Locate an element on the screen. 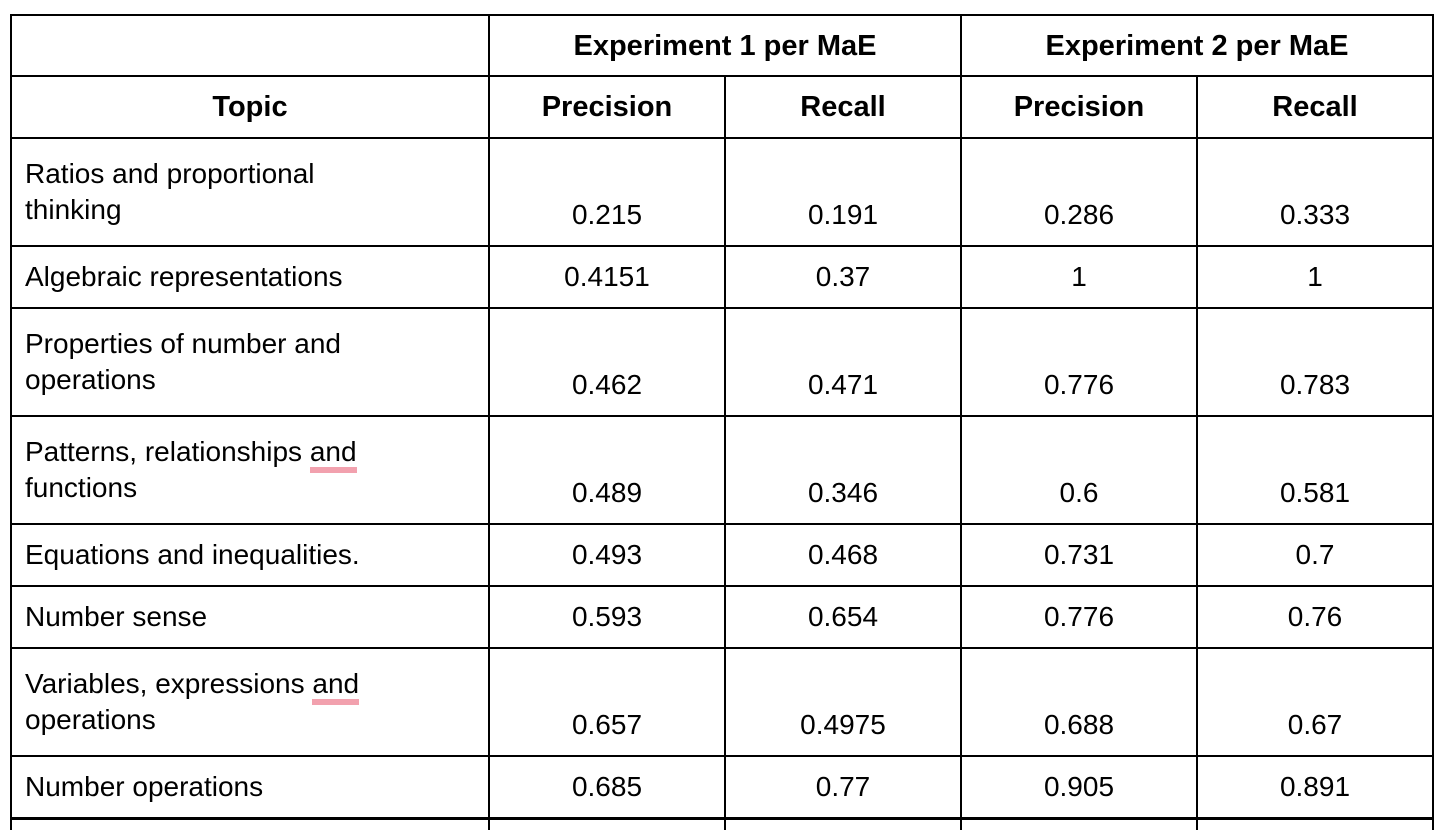  topic-text: Equations and inequalities. is located at coordinates (192, 554).